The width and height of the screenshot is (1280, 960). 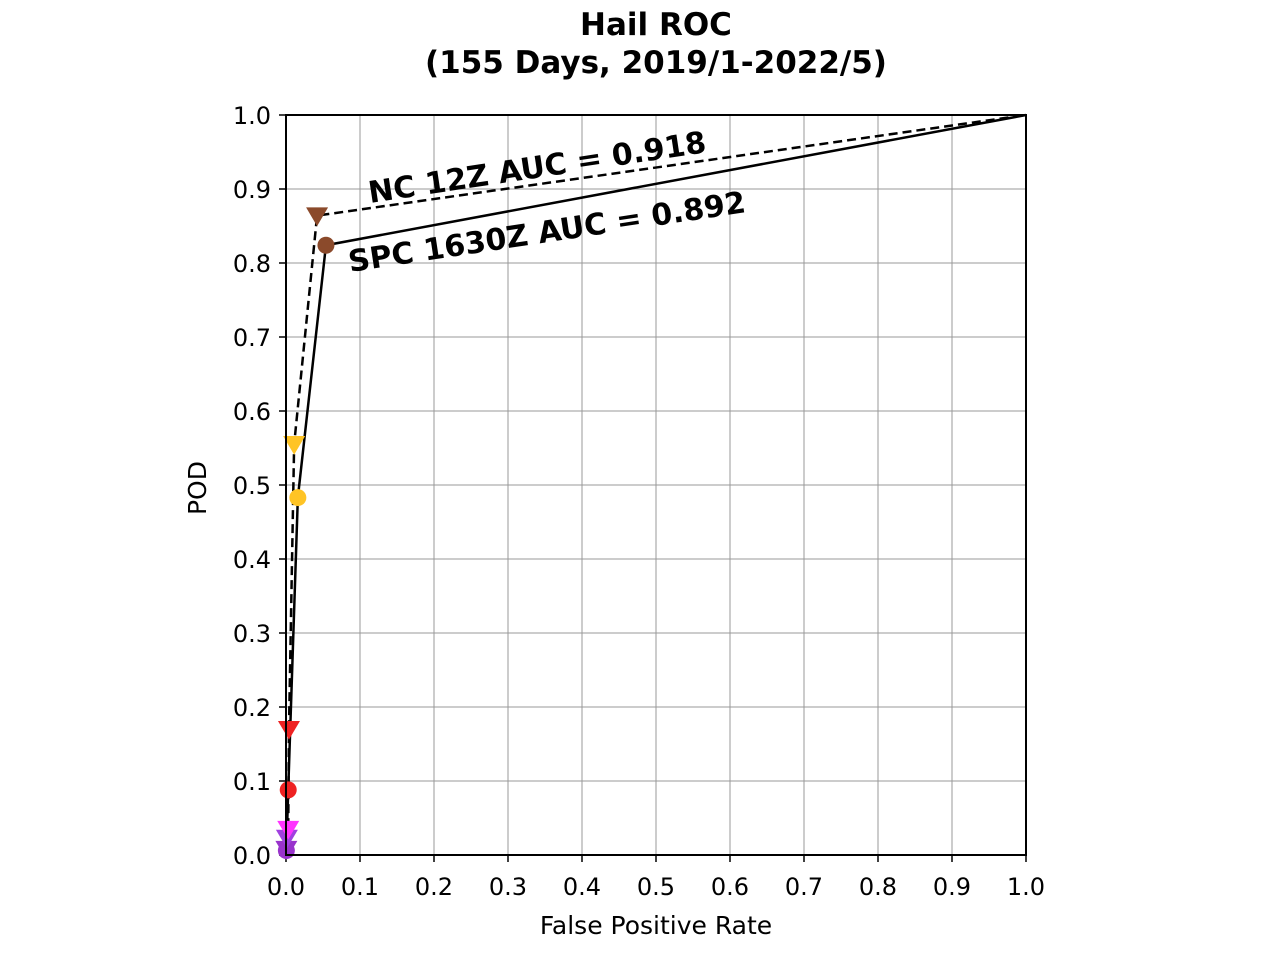 What do you see at coordinates (252, 190) in the screenshot?
I see `y-tick-label: 0.9` at bounding box center [252, 190].